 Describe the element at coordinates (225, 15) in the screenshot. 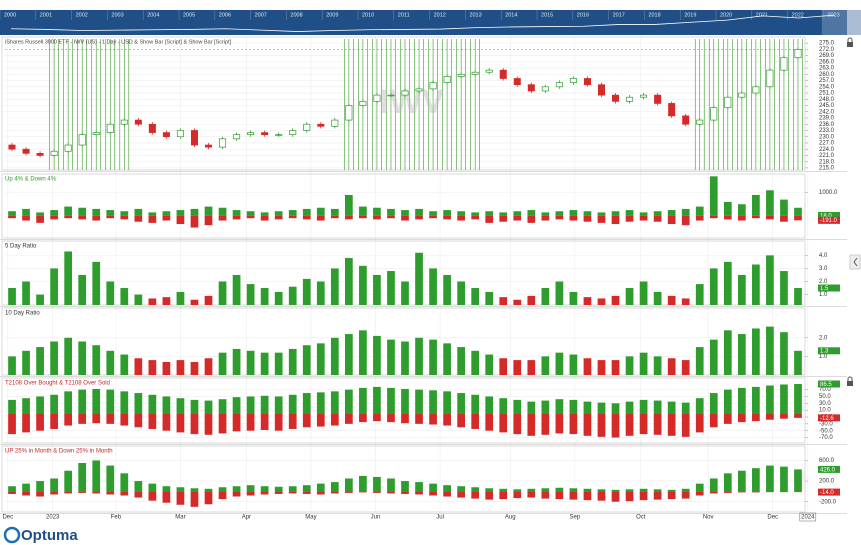

I see `year-label: 2006` at that location.